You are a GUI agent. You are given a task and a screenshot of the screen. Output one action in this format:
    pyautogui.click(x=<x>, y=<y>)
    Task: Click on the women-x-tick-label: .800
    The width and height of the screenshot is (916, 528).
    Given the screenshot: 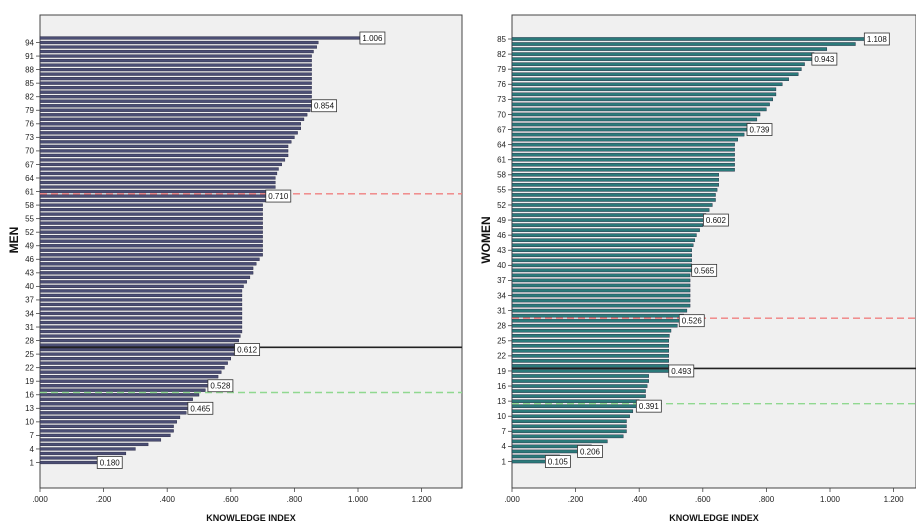 What is the action you would take?
    pyautogui.click(x=767, y=499)
    